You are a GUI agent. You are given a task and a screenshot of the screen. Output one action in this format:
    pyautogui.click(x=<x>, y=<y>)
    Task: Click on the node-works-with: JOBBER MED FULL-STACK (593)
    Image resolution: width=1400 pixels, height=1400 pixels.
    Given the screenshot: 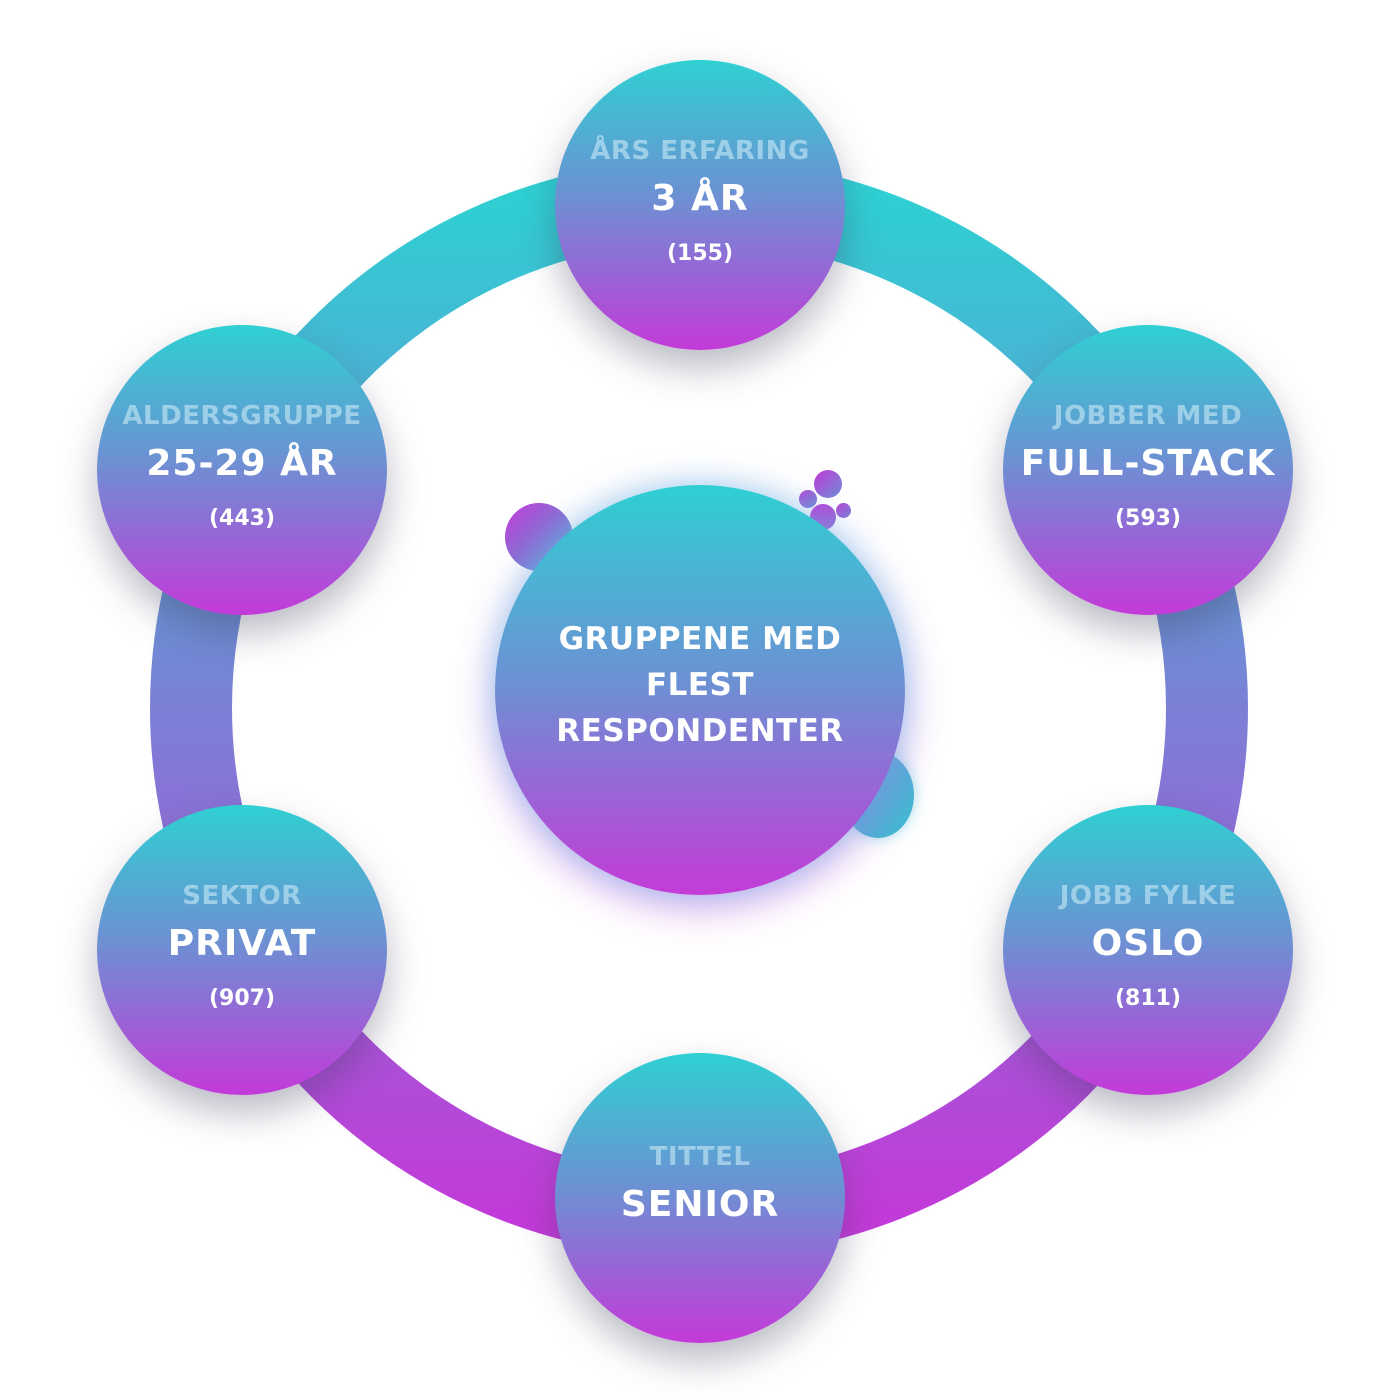 What is the action you would take?
    pyautogui.click(x=1148, y=470)
    